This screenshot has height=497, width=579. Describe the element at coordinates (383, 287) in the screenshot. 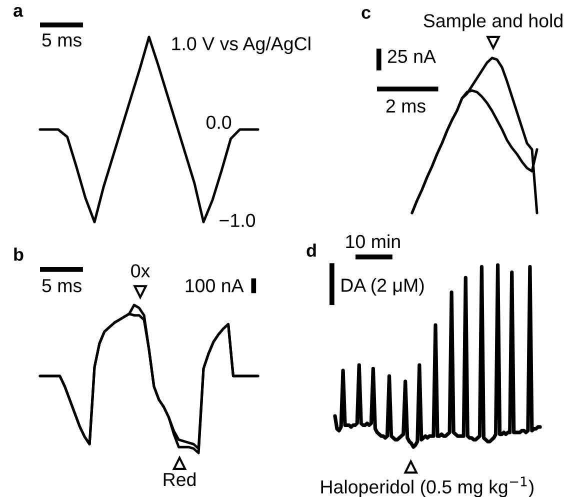

I see `annotation: DA (2 μM)` at that location.